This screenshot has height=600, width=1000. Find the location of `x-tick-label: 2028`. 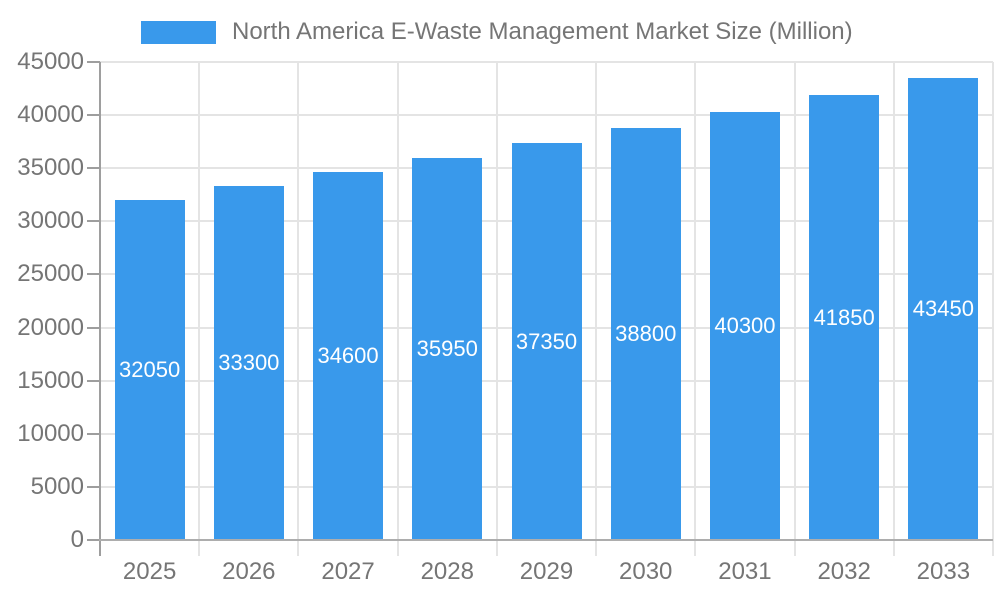

x-tick-label: 2028 is located at coordinates (447, 571).